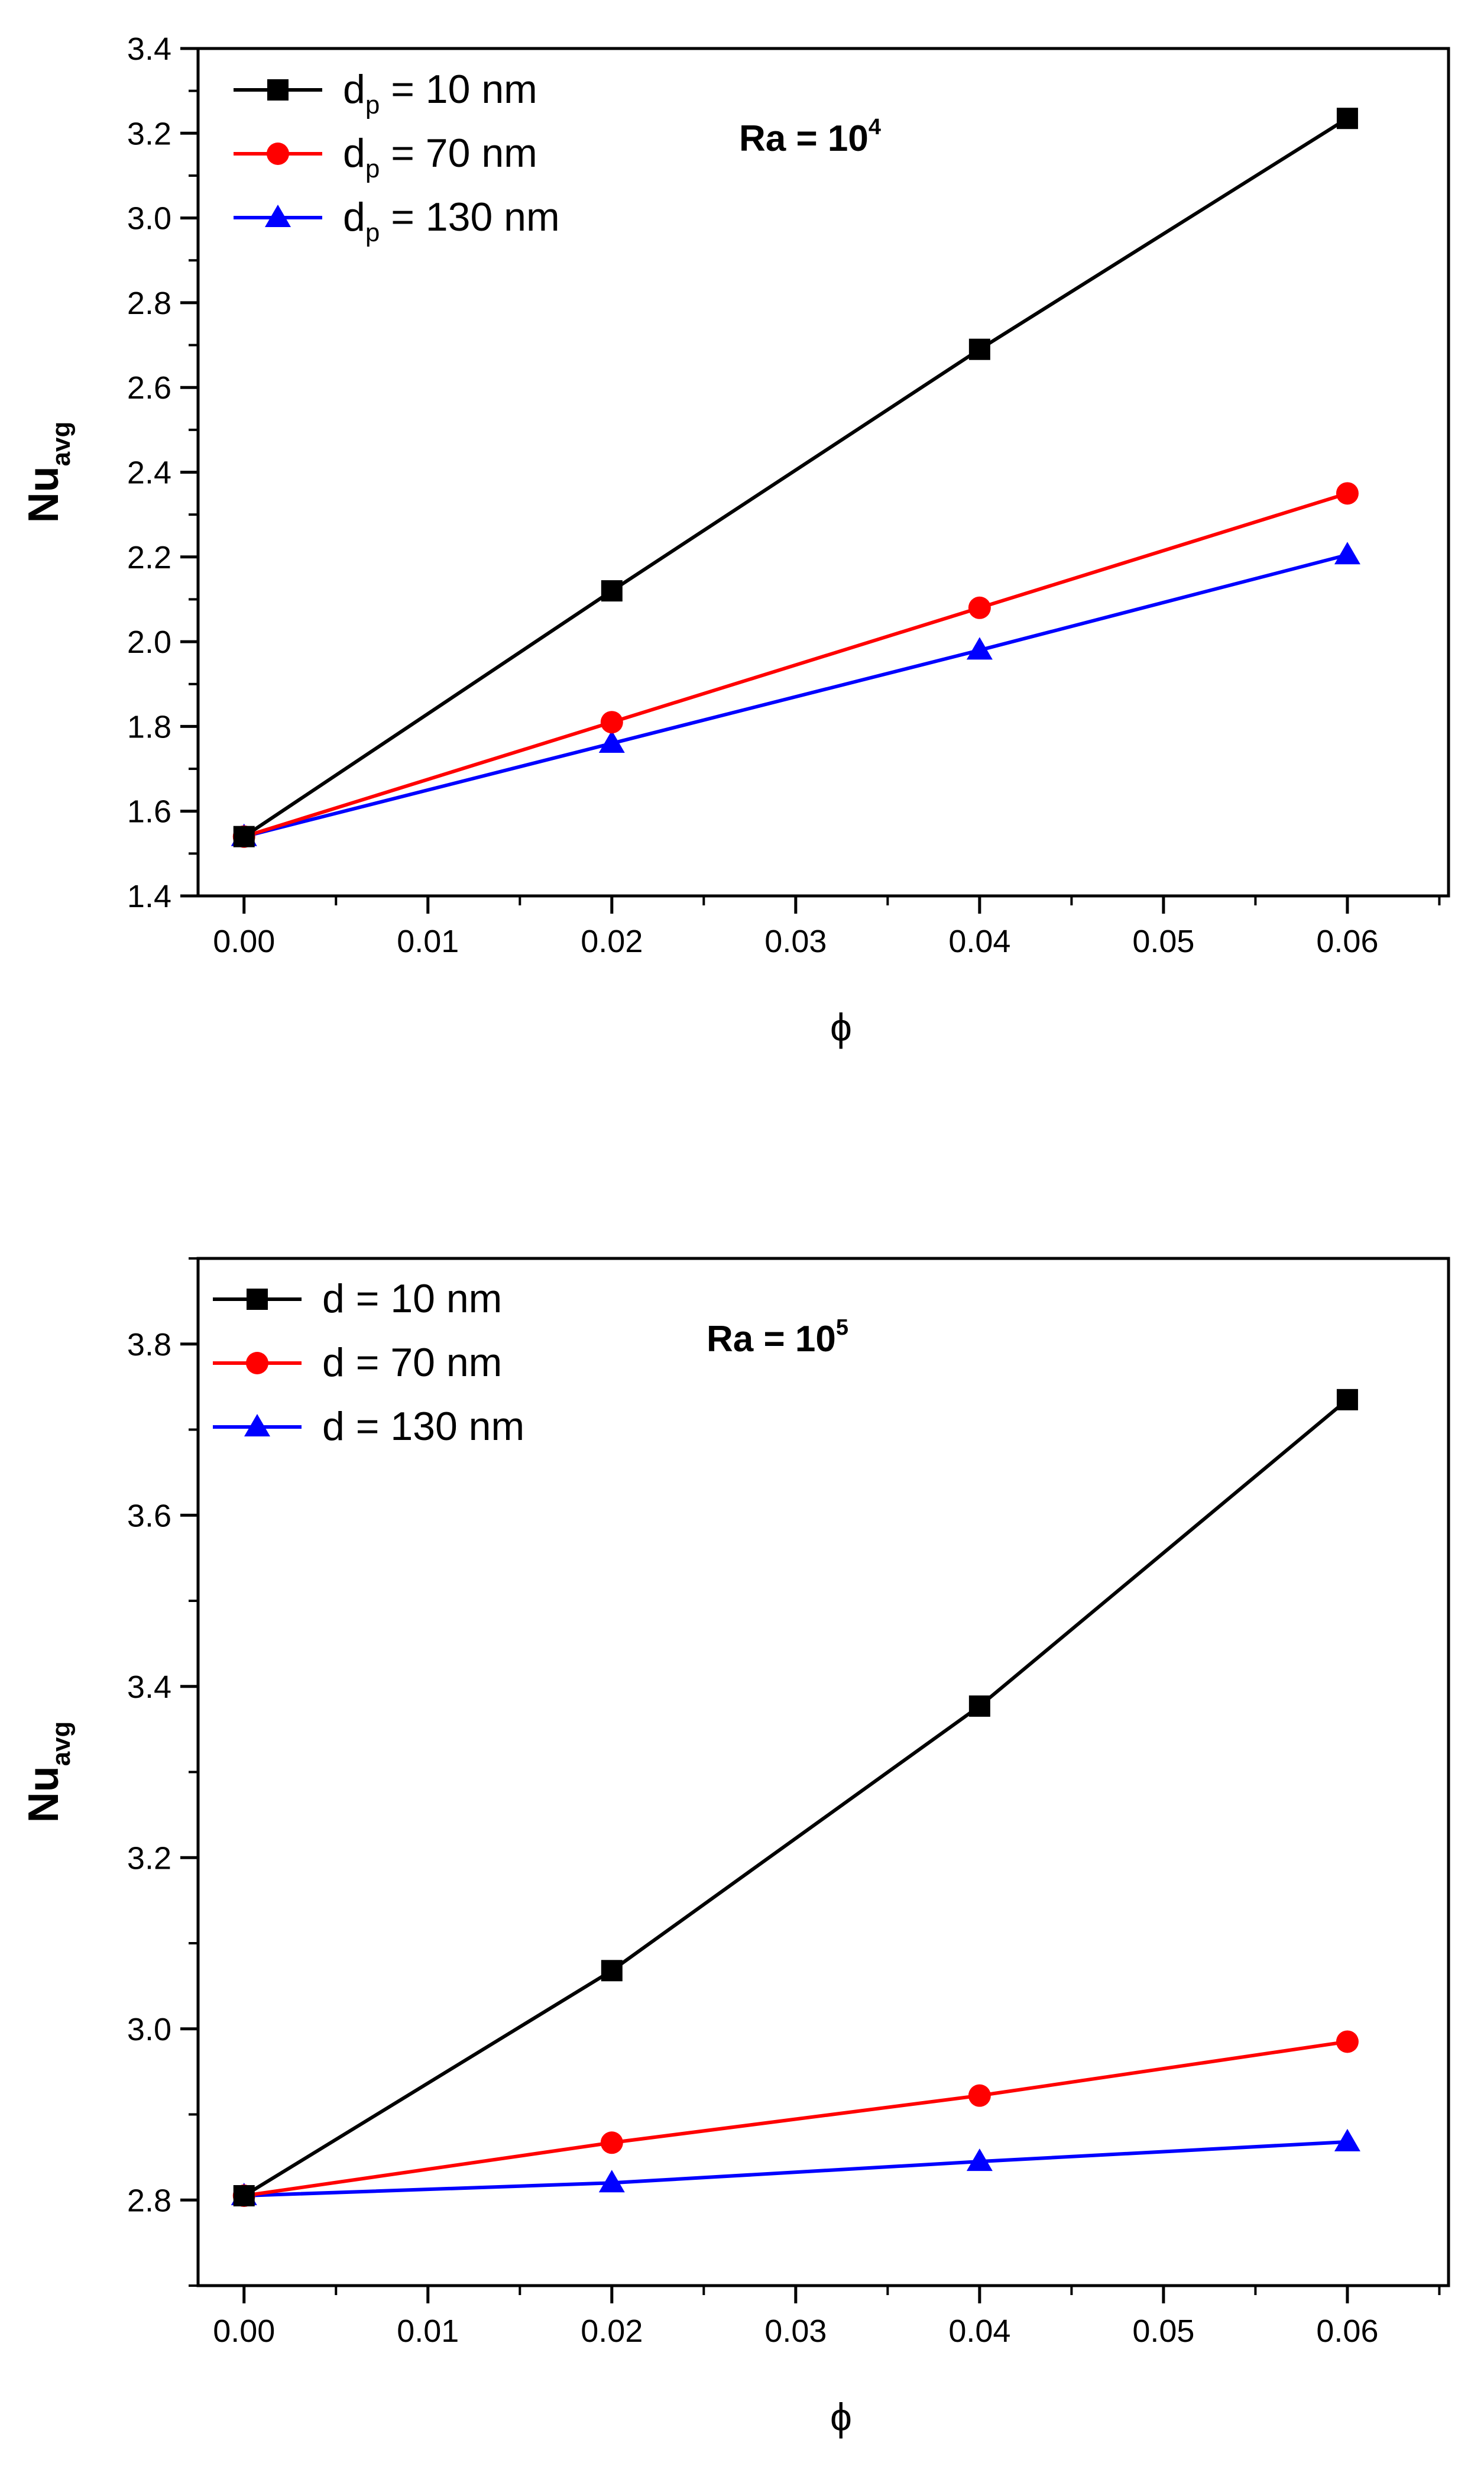  I want to click on y-tick-label: 2.6, so click(149, 388).